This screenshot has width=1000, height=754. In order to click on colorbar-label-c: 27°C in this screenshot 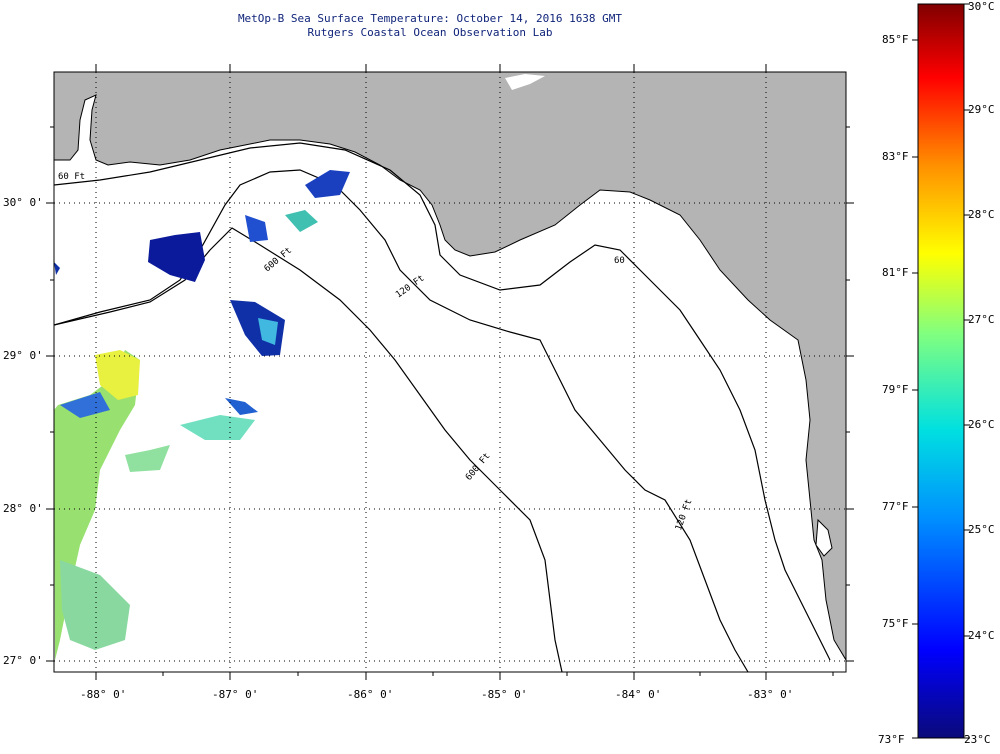, I will do `click(981, 319)`.